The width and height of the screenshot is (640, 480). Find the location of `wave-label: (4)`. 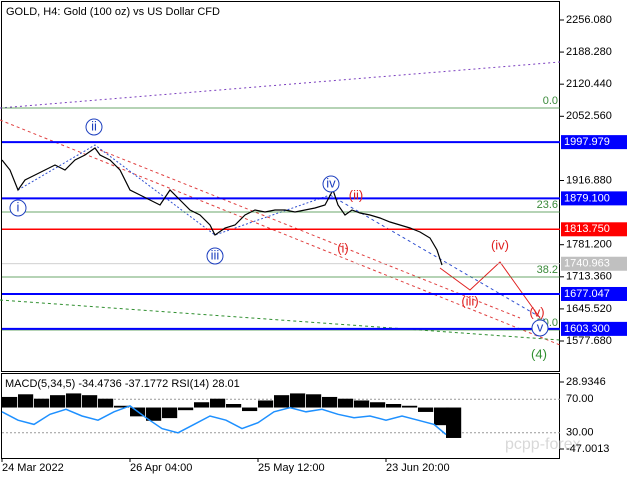

wave-label: (4) is located at coordinates (539, 353).